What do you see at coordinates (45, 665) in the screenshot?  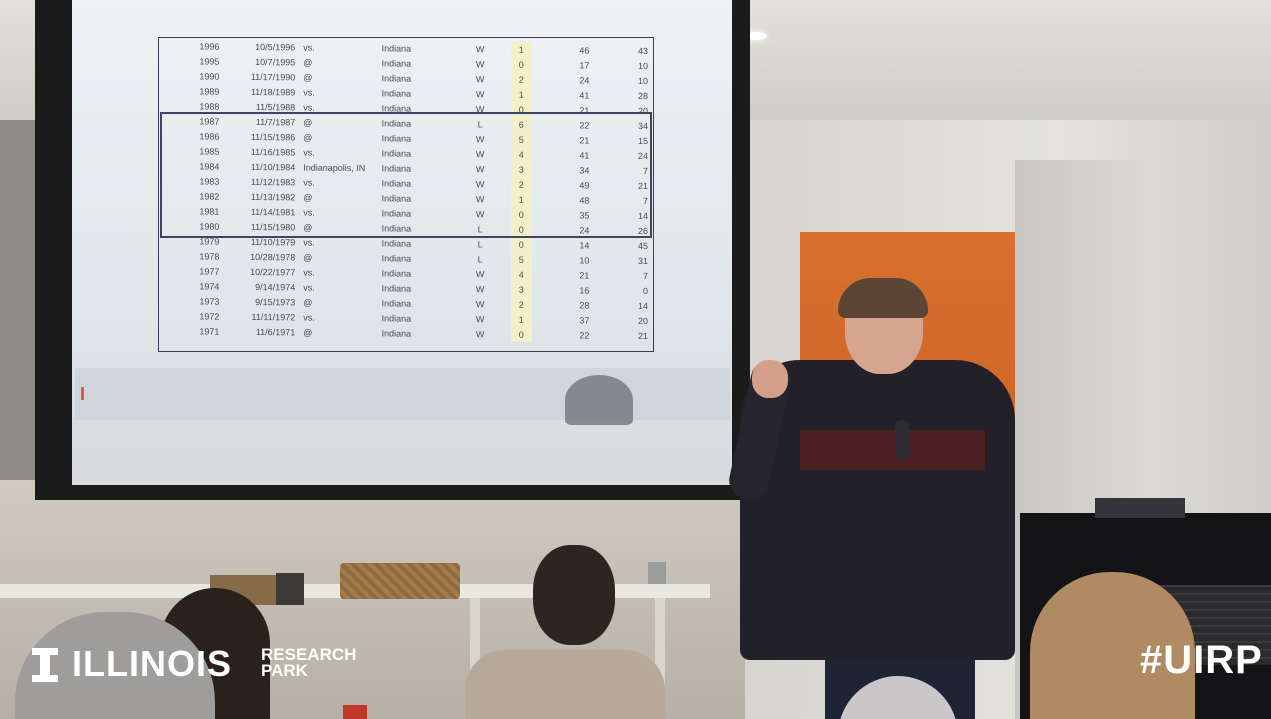 I see `illinois-block-i-icon` at bounding box center [45, 665].